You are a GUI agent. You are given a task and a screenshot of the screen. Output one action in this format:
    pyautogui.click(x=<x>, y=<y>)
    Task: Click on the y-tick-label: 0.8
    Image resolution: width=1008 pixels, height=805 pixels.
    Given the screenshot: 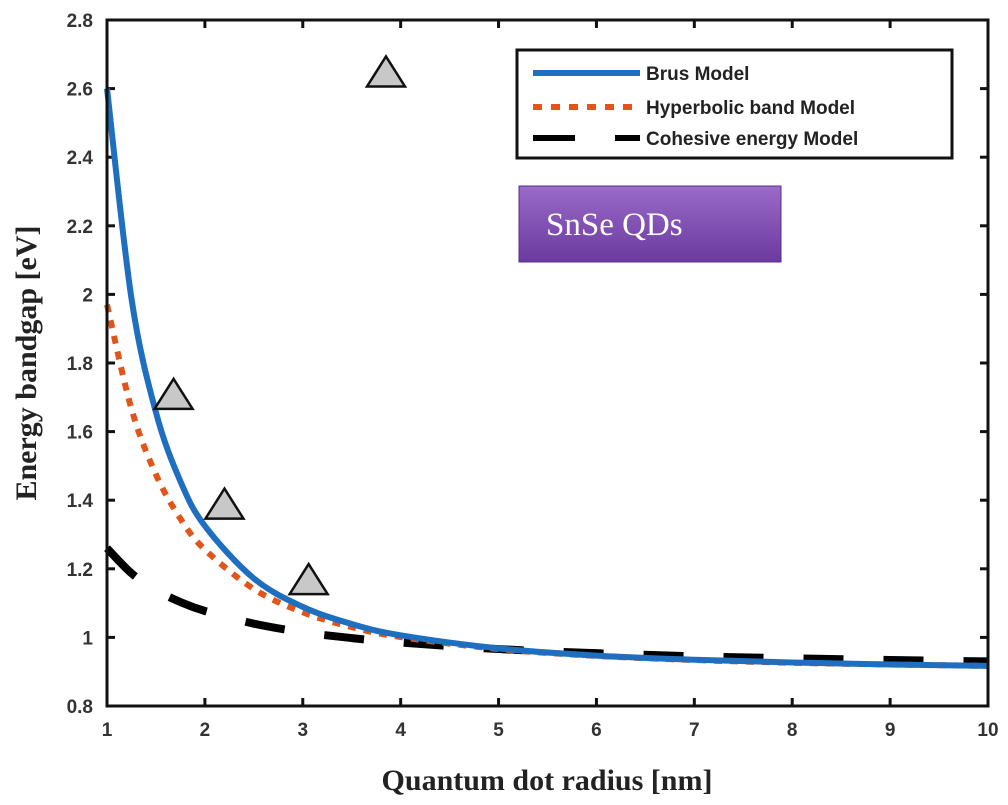 What is the action you would take?
    pyautogui.click(x=80, y=707)
    